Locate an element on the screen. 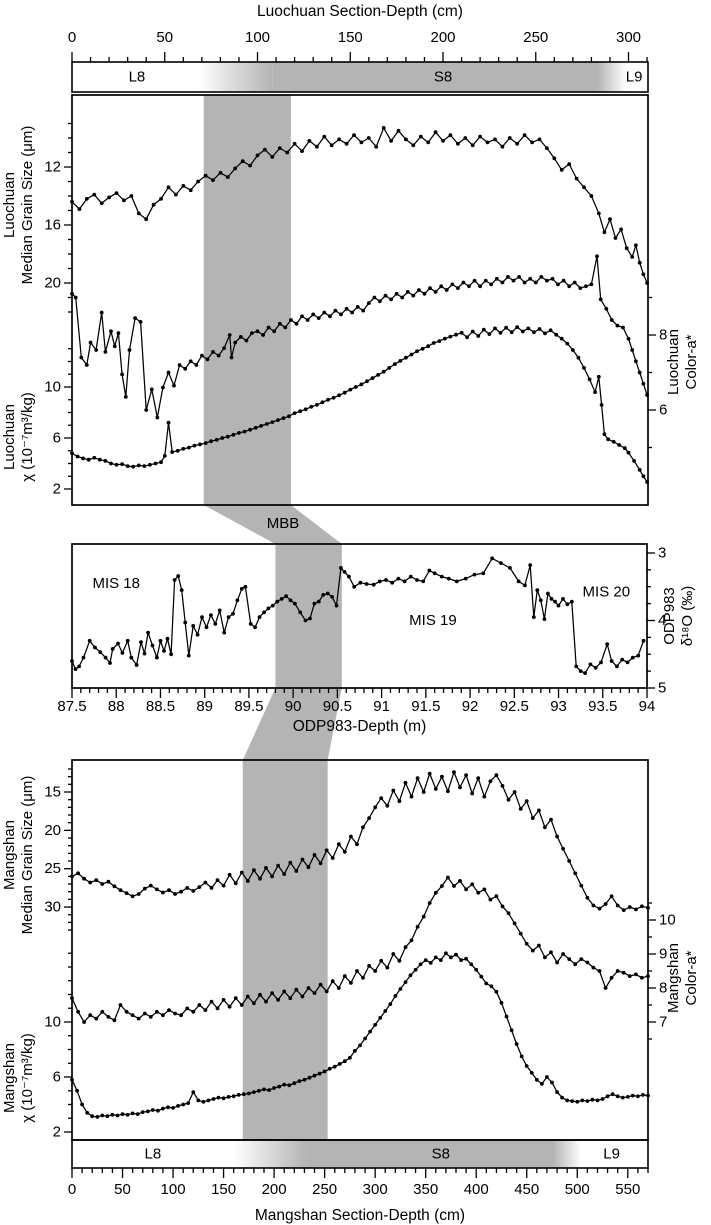 This screenshot has height=1225, width=711. y-axis-title-ms_grain-line2: Median Grain Size (μm) is located at coordinates (27, 855).